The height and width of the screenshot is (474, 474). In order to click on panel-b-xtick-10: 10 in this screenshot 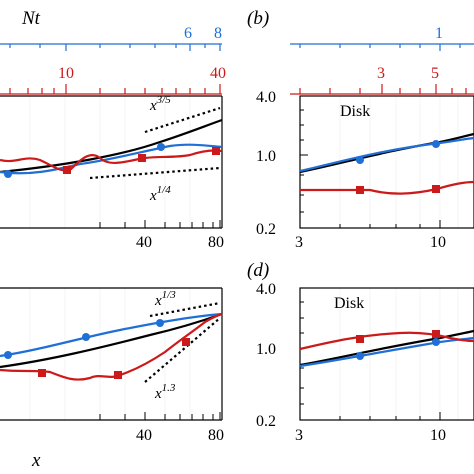, I will do `click(438, 242)`.